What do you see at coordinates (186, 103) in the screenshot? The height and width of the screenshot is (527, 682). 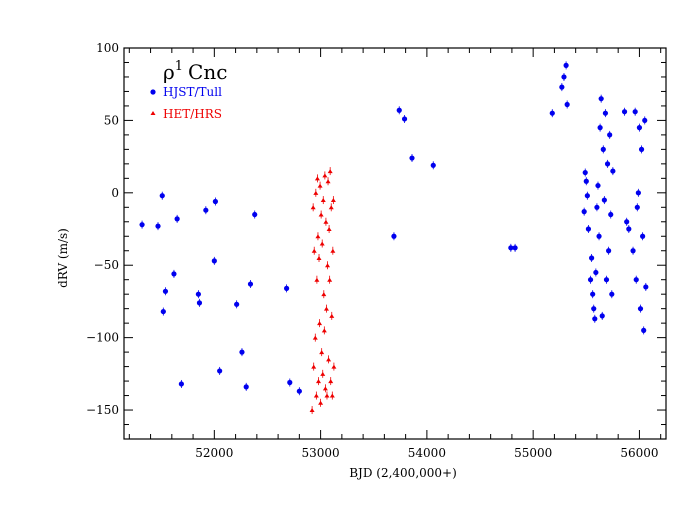 I see `legend: HJST/Tull HET/HRS` at bounding box center [186, 103].